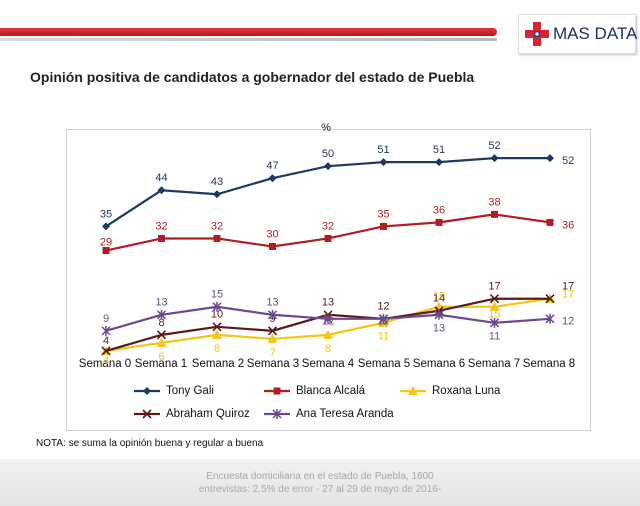 The width and height of the screenshot is (640, 506). I want to click on x-tick-label: Semana 6, so click(439, 364).